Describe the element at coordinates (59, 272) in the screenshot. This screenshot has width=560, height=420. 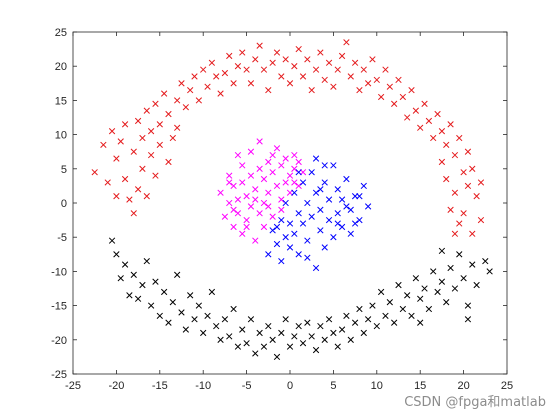
I see `y-tick-label: -10` at that location.